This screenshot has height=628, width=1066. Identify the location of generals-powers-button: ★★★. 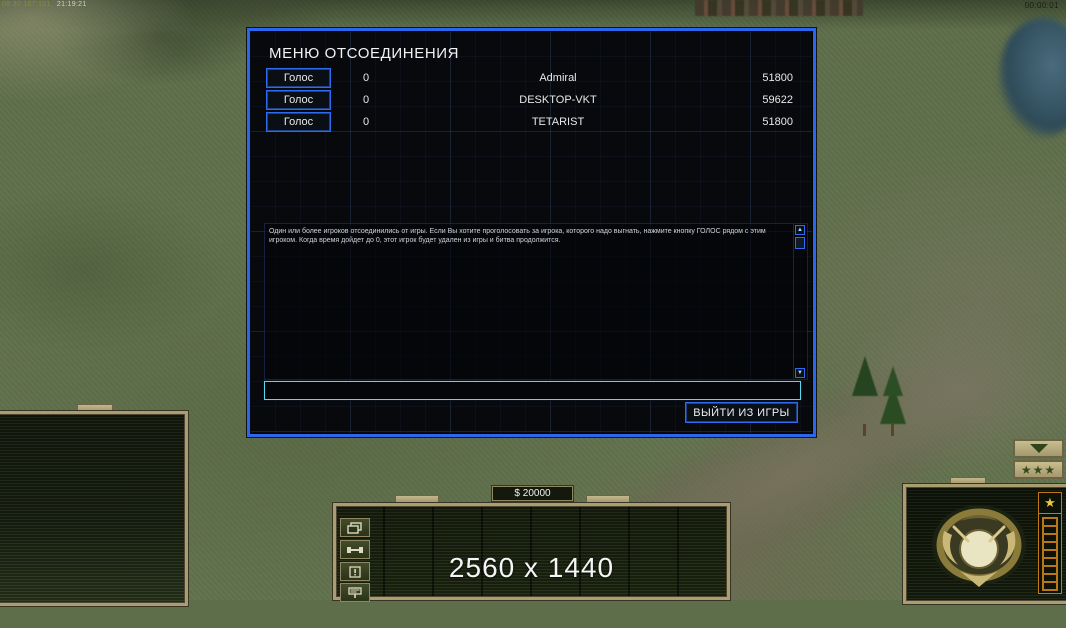
(1038, 469).